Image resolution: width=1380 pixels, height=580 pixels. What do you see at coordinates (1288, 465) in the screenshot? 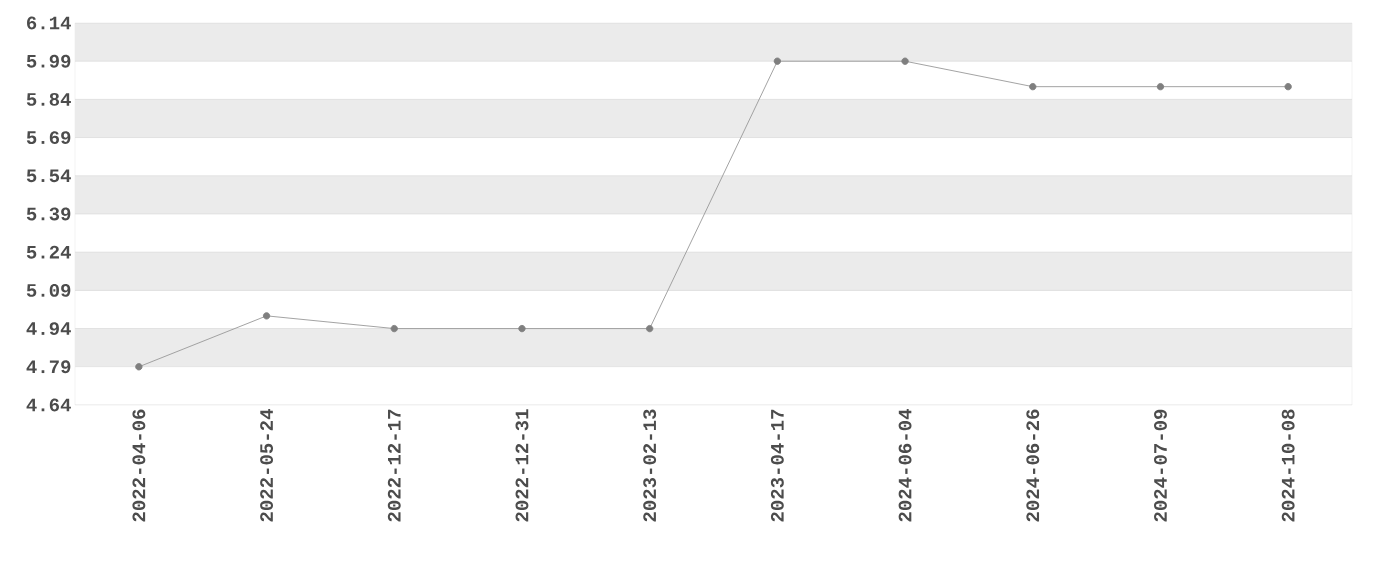
I see `x-tick-label: 2024-10-08` at bounding box center [1288, 465].